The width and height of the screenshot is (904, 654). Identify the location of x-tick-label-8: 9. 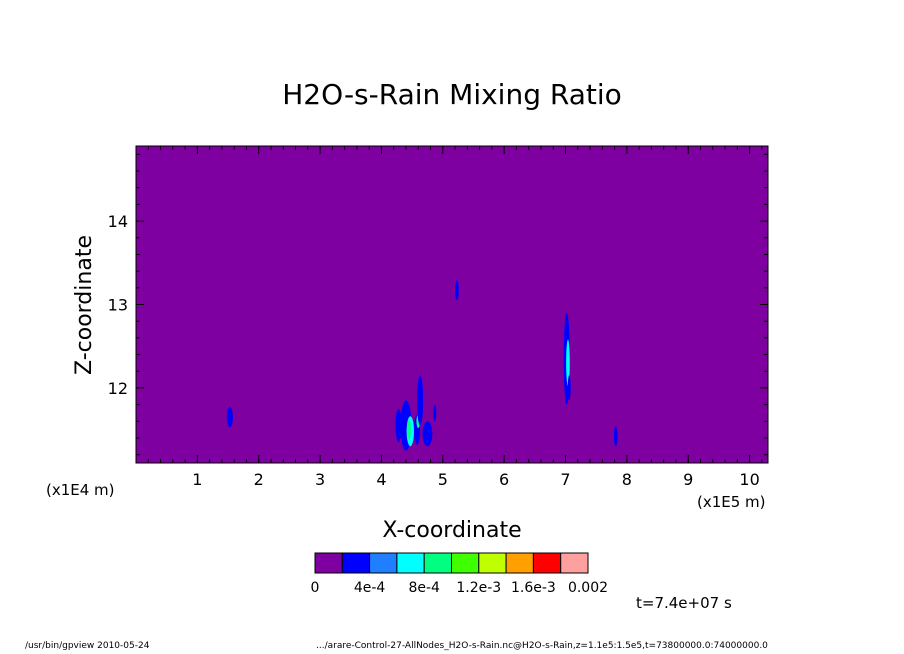
(688, 479).